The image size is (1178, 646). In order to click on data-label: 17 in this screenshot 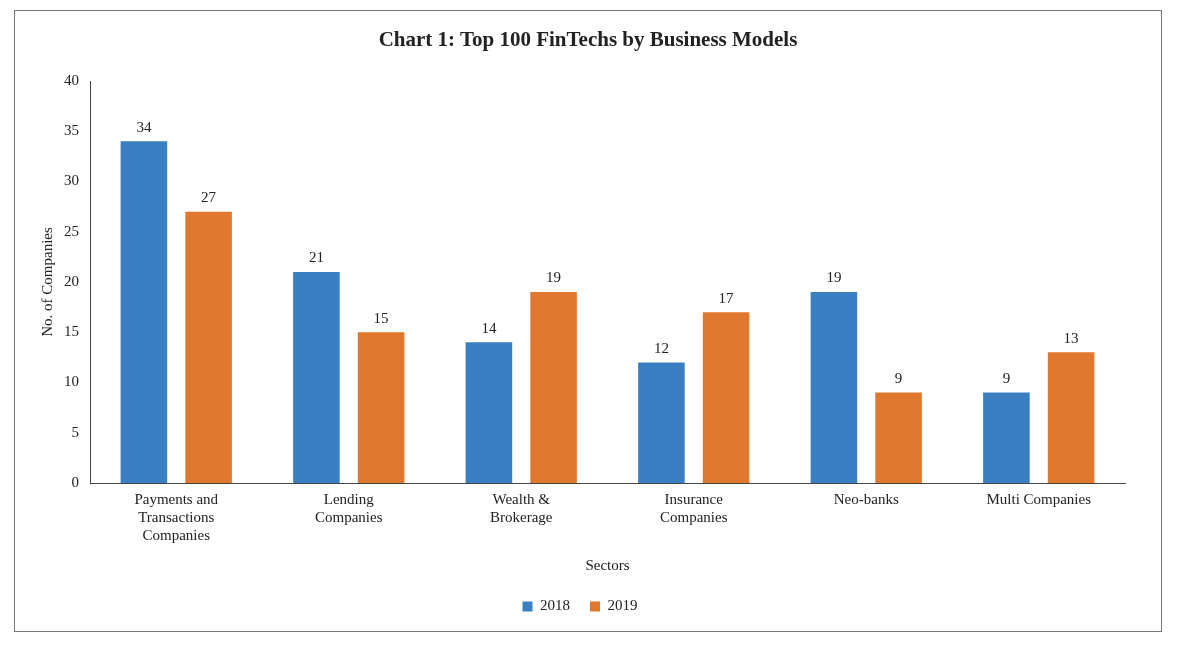, I will do `click(726, 297)`.